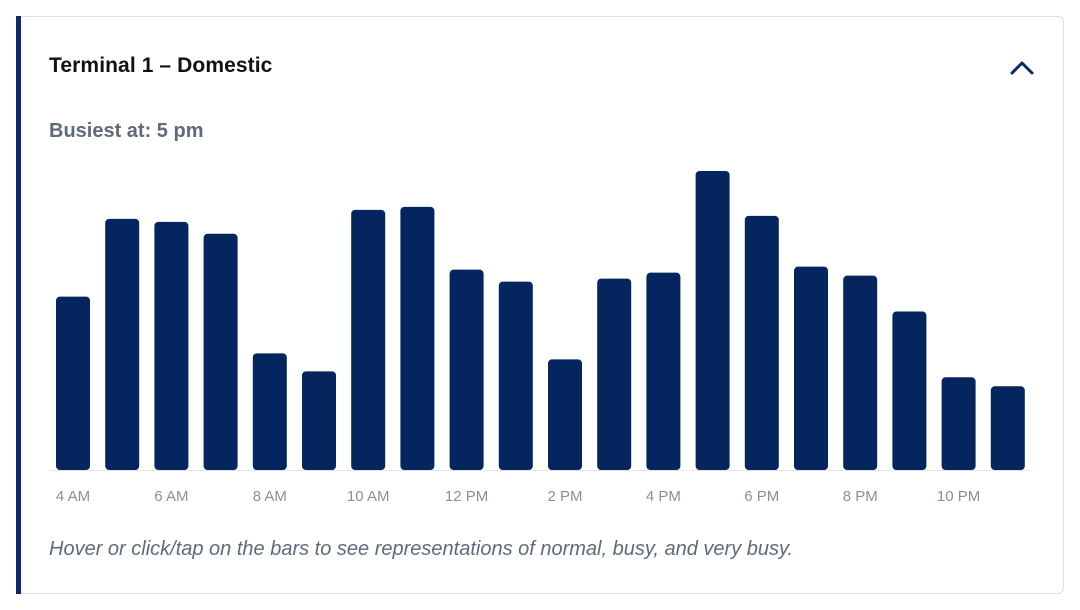 The width and height of the screenshot is (1080, 610). Describe the element at coordinates (368, 496) in the screenshot. I see `x-tick-label: 10 AM` at that location.